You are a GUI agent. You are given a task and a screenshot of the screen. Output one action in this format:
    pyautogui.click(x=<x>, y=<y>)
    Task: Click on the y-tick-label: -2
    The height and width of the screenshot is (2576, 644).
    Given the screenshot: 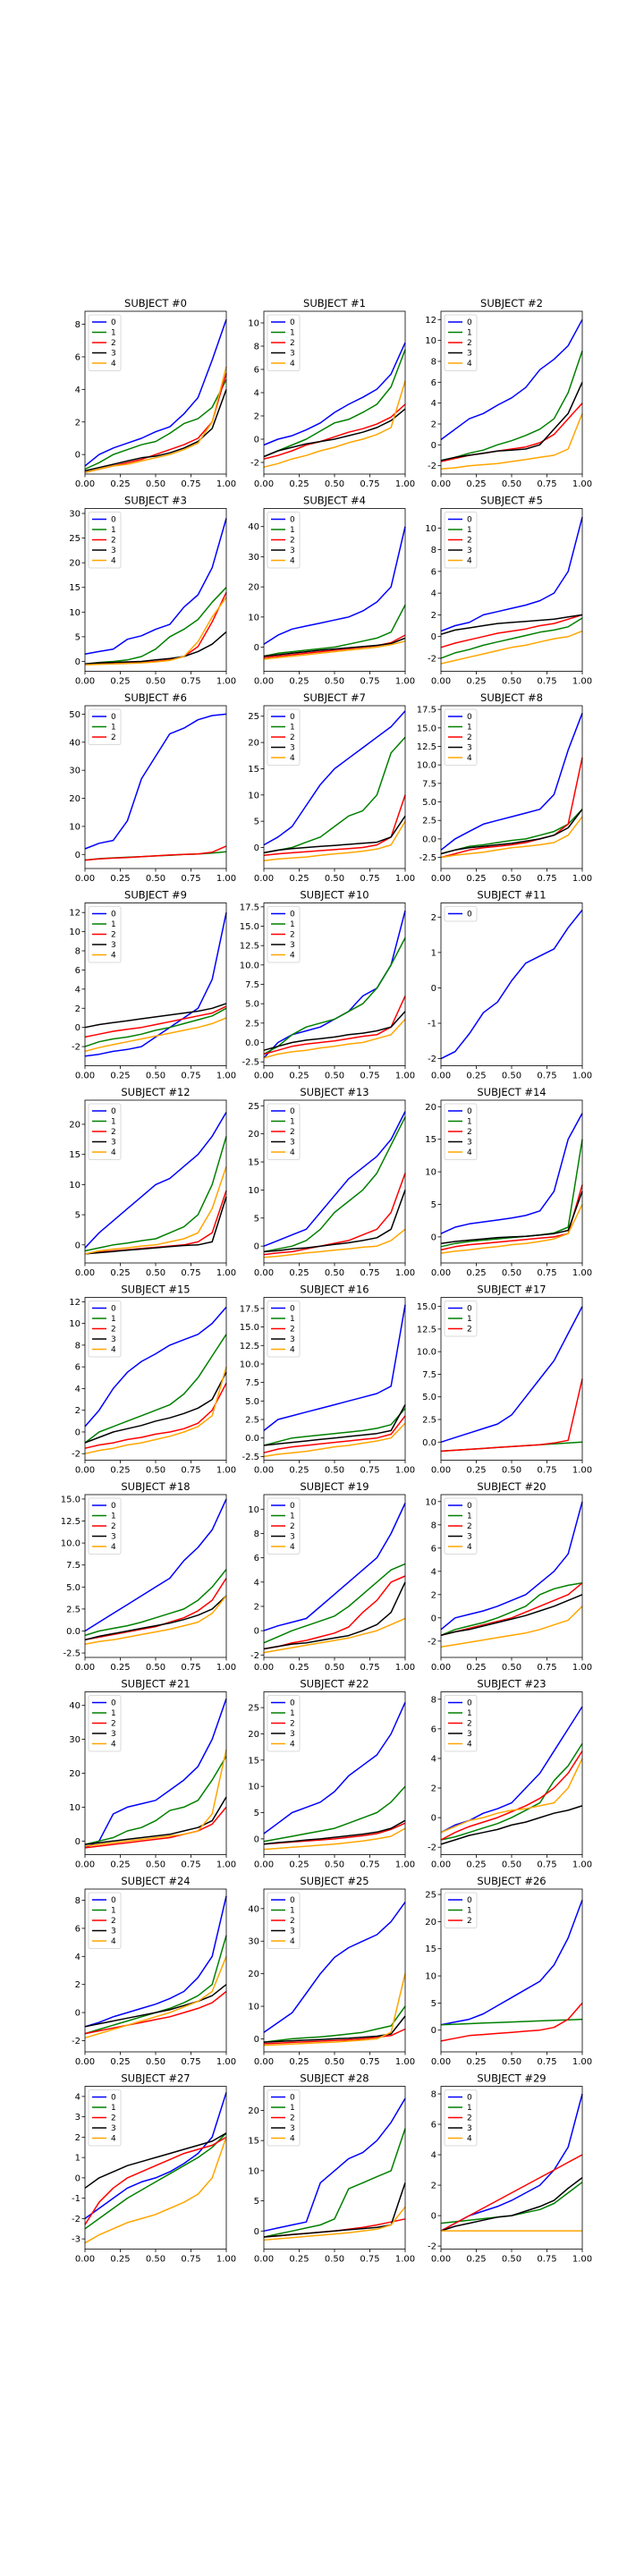 What is the action you would take?
    pyautogui.click(x=432, y=659)
    